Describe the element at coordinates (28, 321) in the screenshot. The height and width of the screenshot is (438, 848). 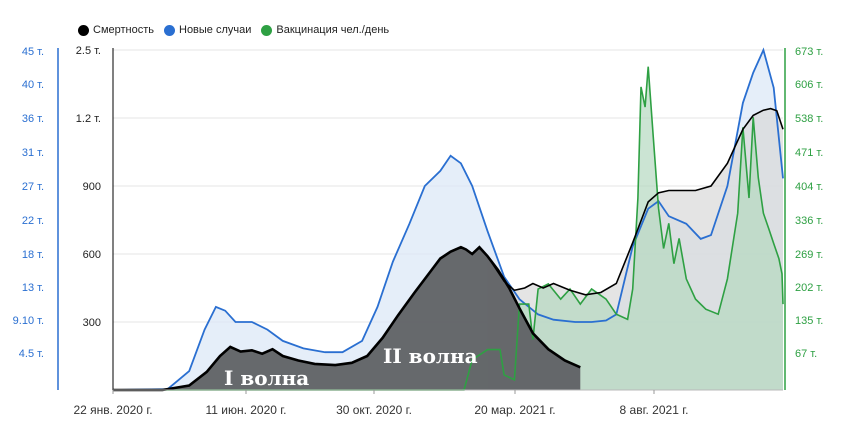
I see `cases-tick-label-1: 9.10 т.` at that location.